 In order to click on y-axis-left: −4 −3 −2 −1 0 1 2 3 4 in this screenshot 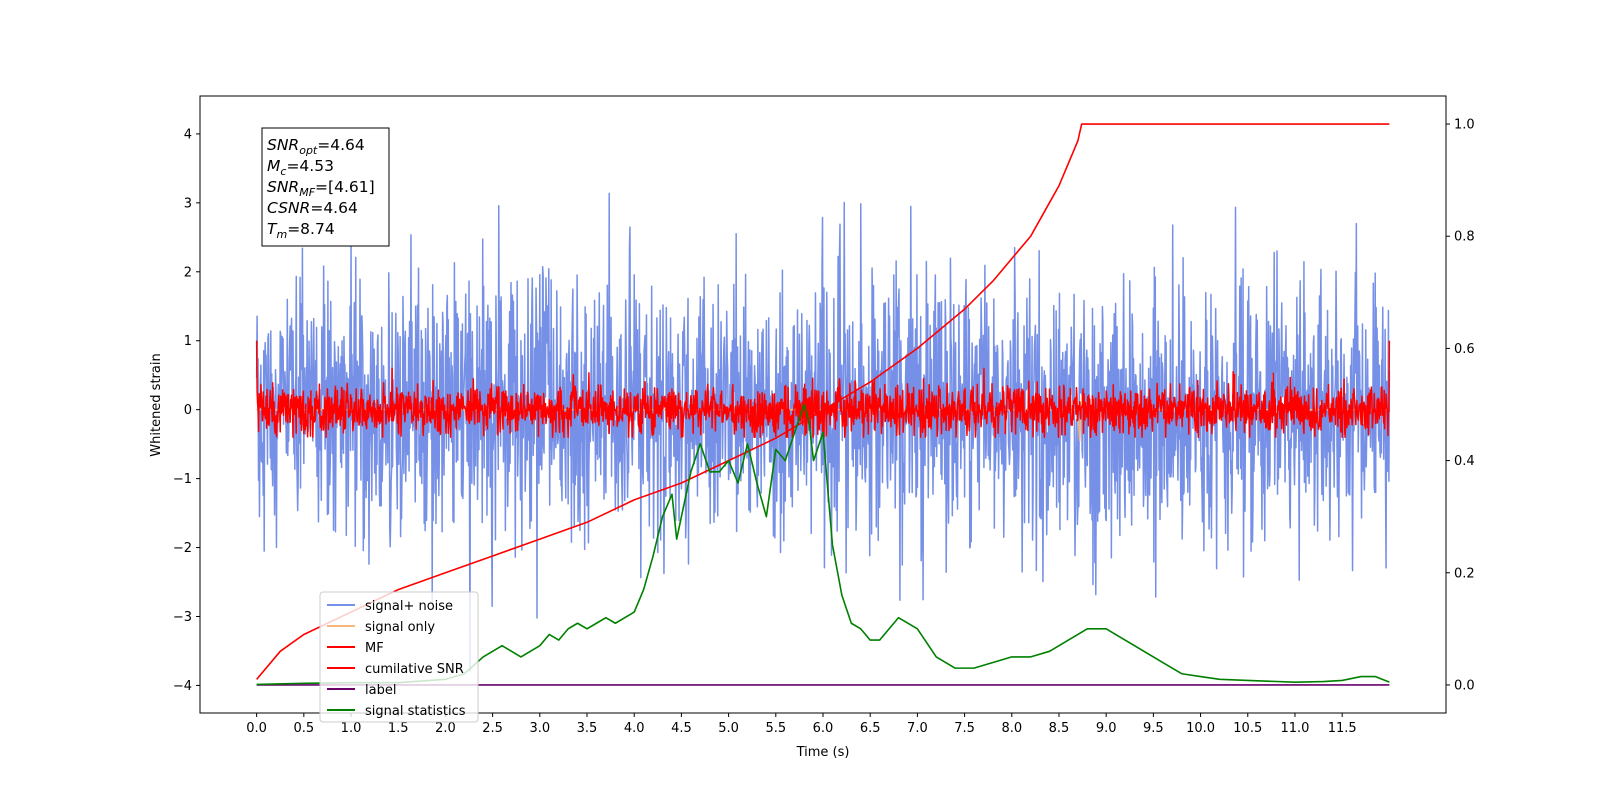, I will do `click(186, 410)`.